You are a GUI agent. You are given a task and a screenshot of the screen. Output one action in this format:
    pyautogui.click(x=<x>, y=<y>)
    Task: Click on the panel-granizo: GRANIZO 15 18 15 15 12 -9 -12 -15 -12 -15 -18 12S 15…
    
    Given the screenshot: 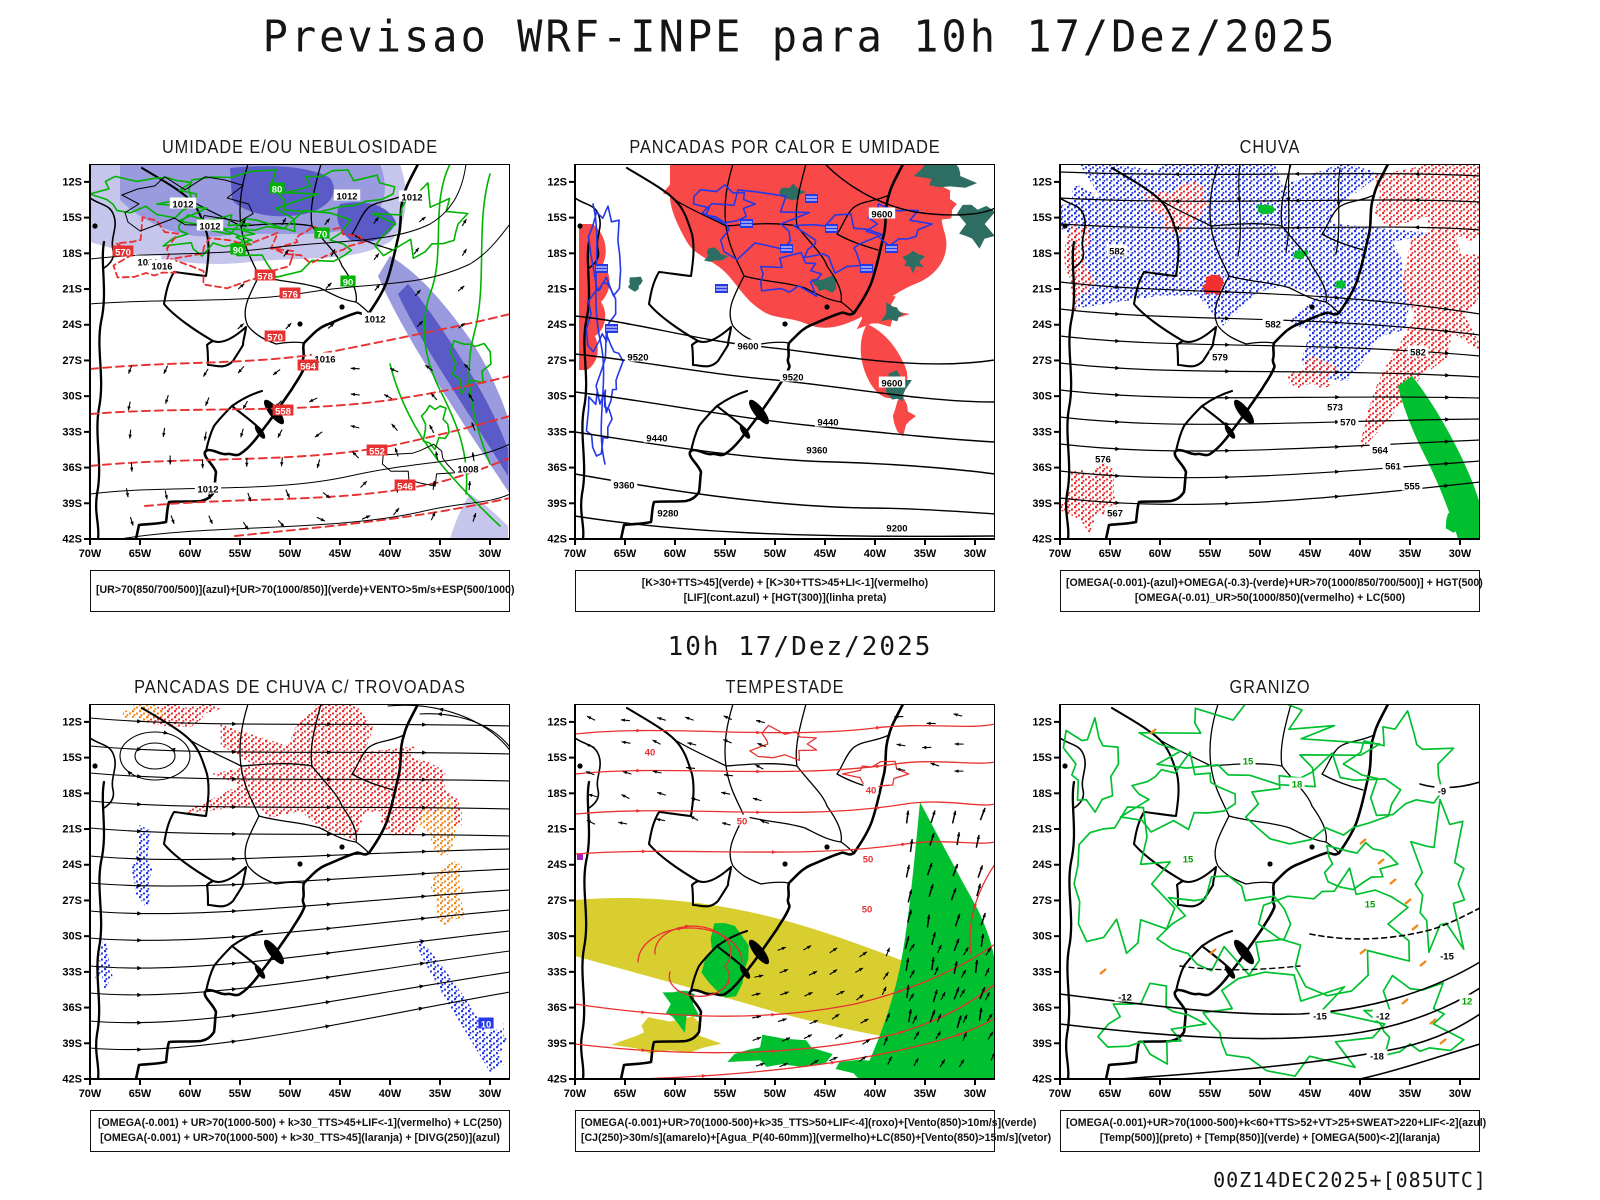 What is the action you would take?
    pyautogui.click(x=1259, y=914)
    